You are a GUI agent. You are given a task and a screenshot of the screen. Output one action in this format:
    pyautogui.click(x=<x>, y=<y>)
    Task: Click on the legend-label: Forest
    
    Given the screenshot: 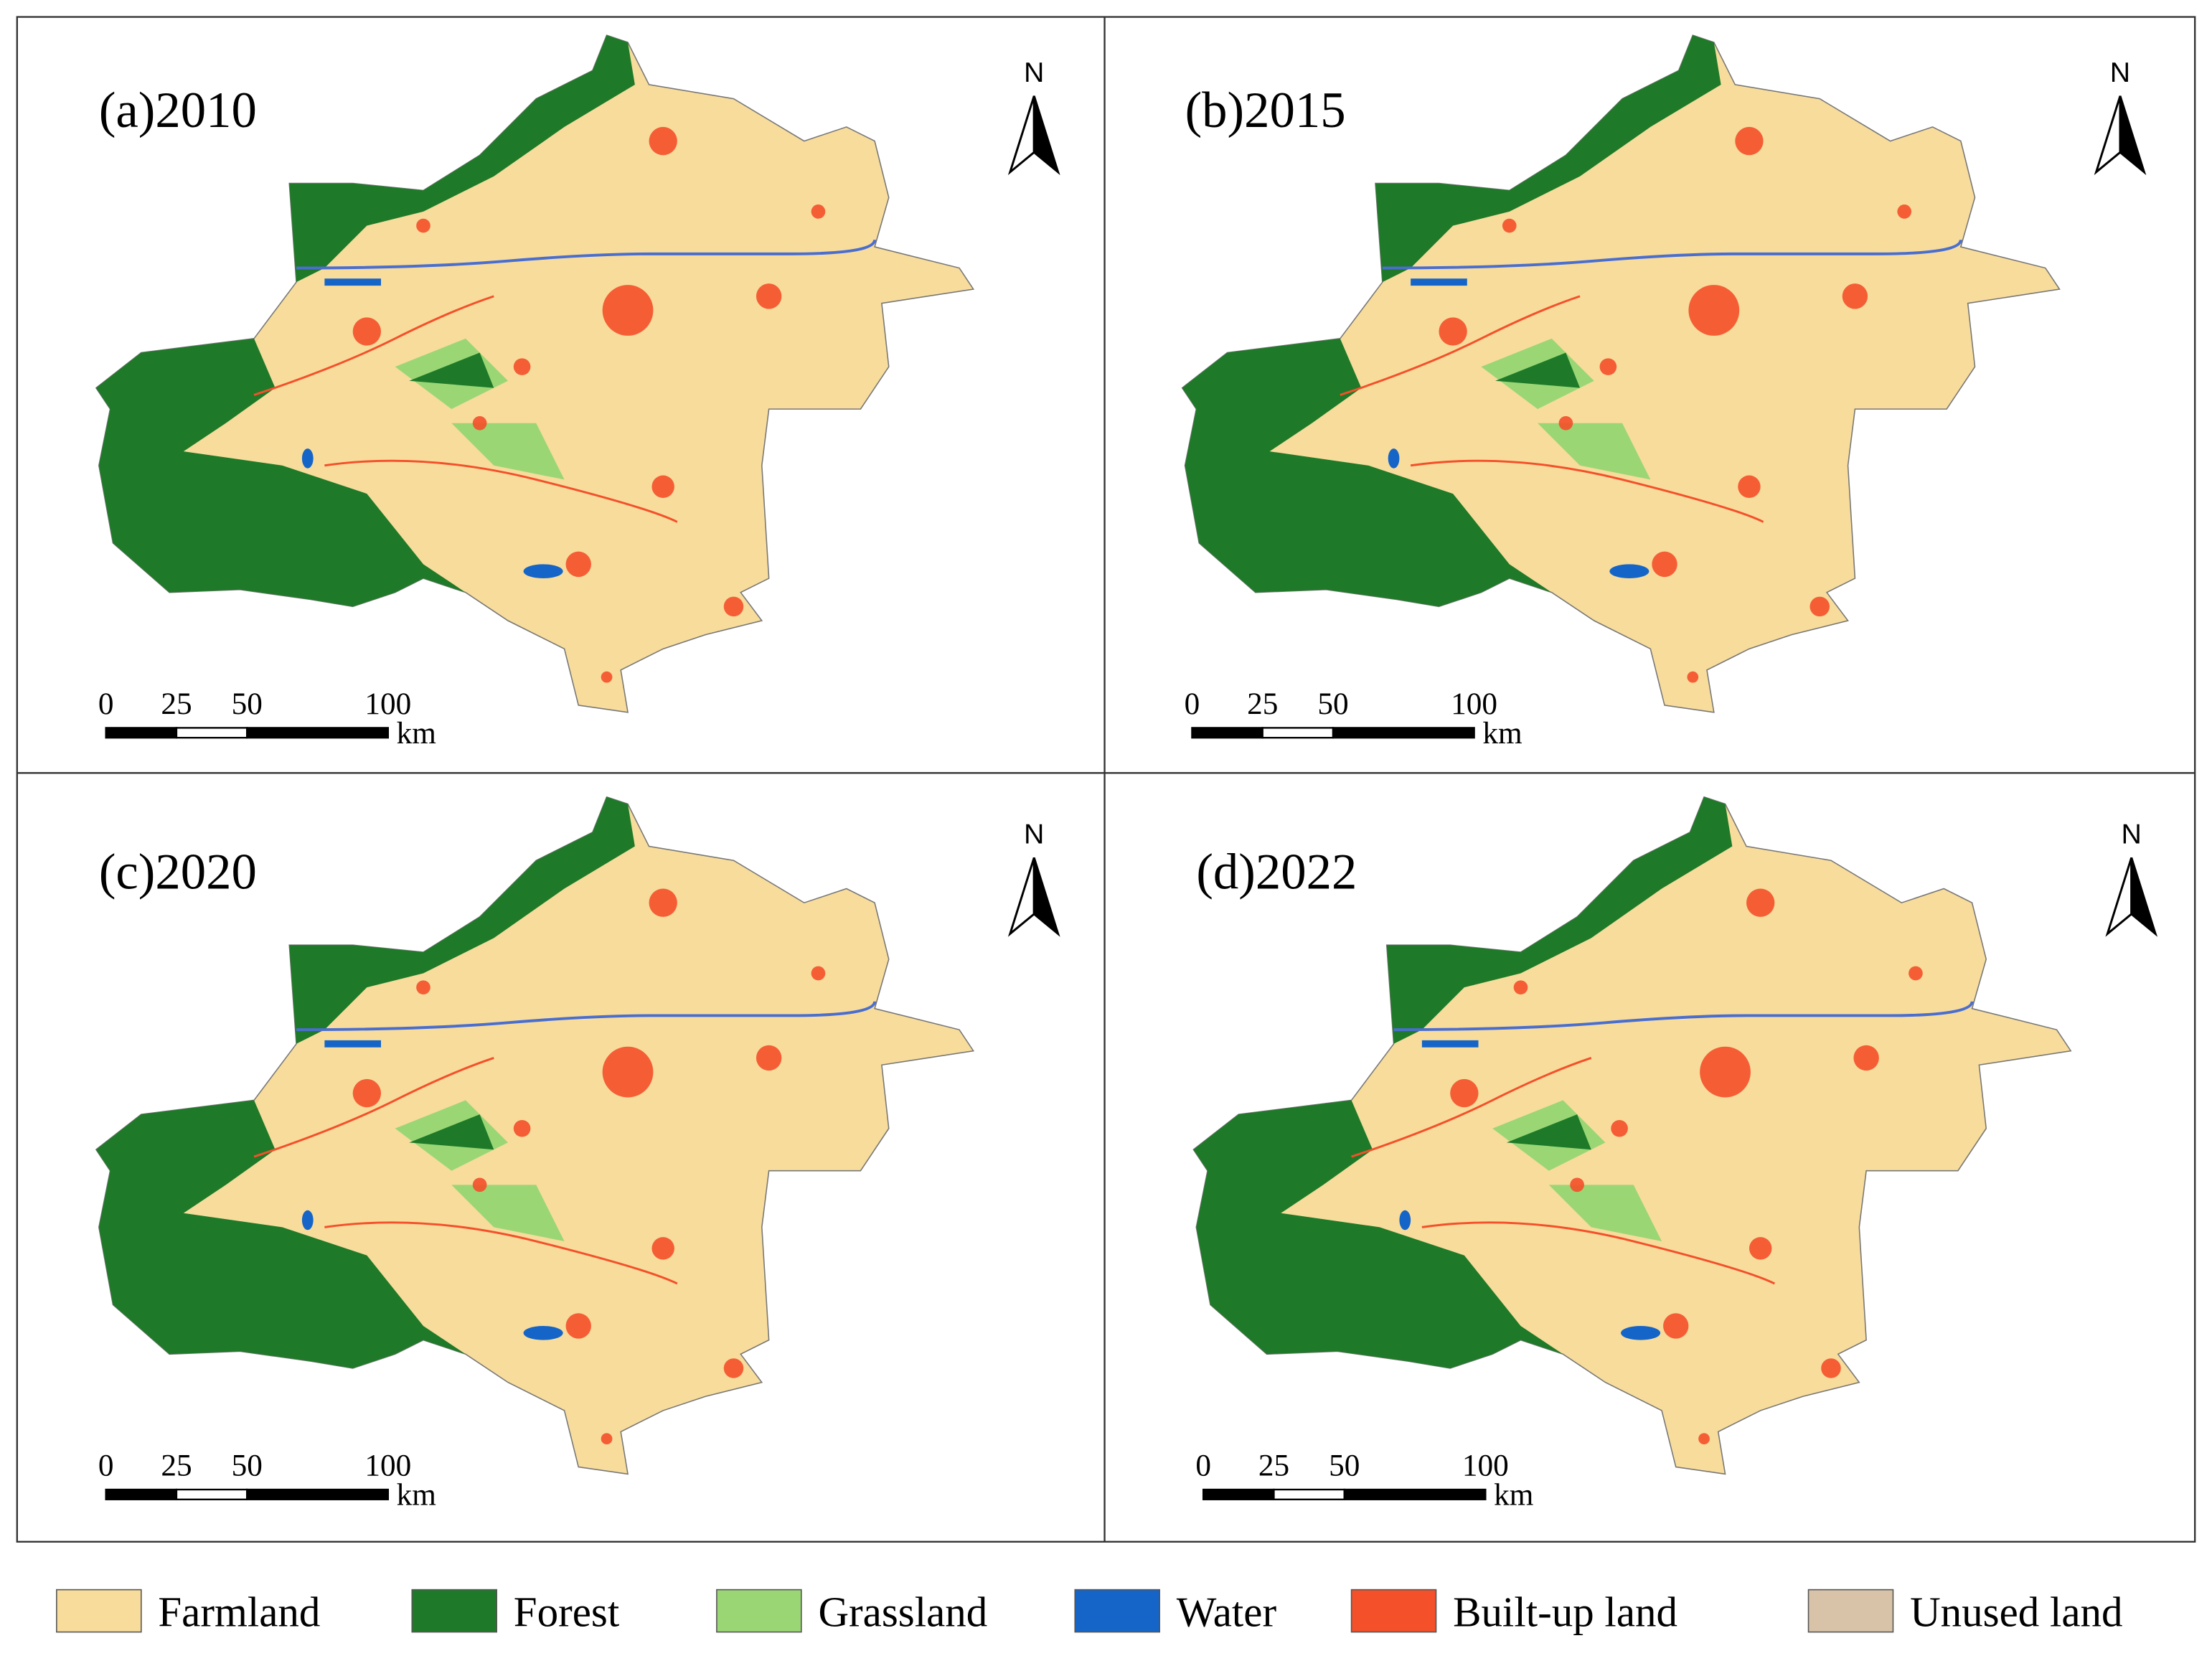 What is the action you would take?
    pyautogui.click(x=567, y=1612)
    